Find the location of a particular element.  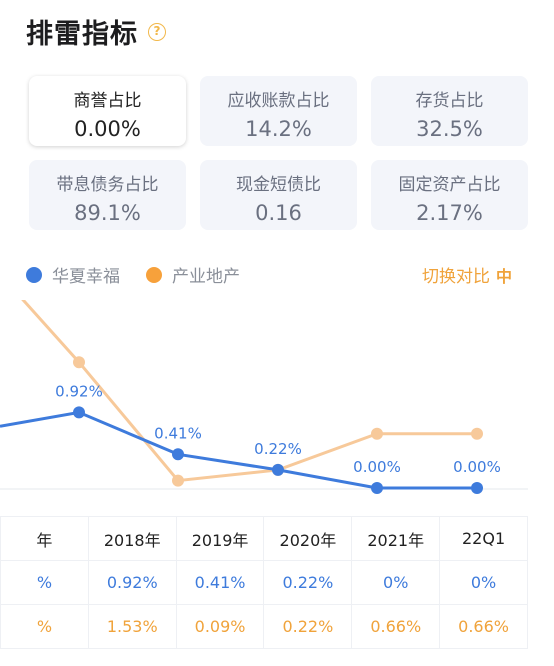

card-label: 存货占比 is located at coordinates (449, 101).